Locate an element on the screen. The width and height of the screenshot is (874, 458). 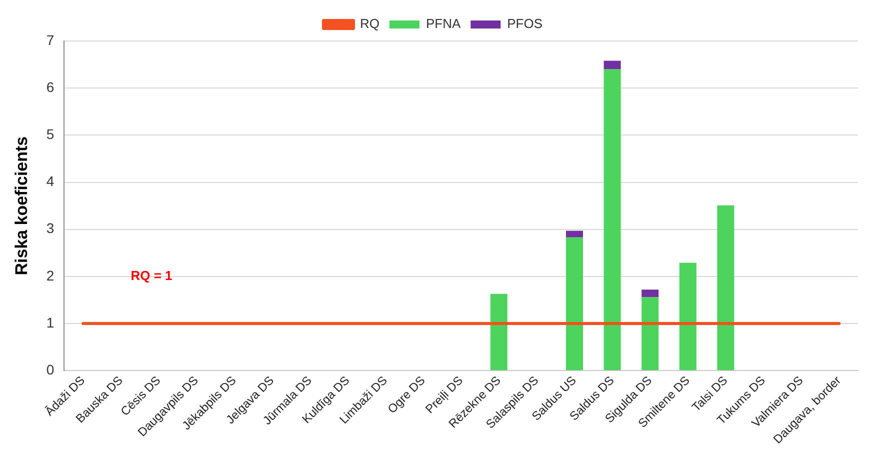
legend-label: RQ is located at coordinates (370, 24).